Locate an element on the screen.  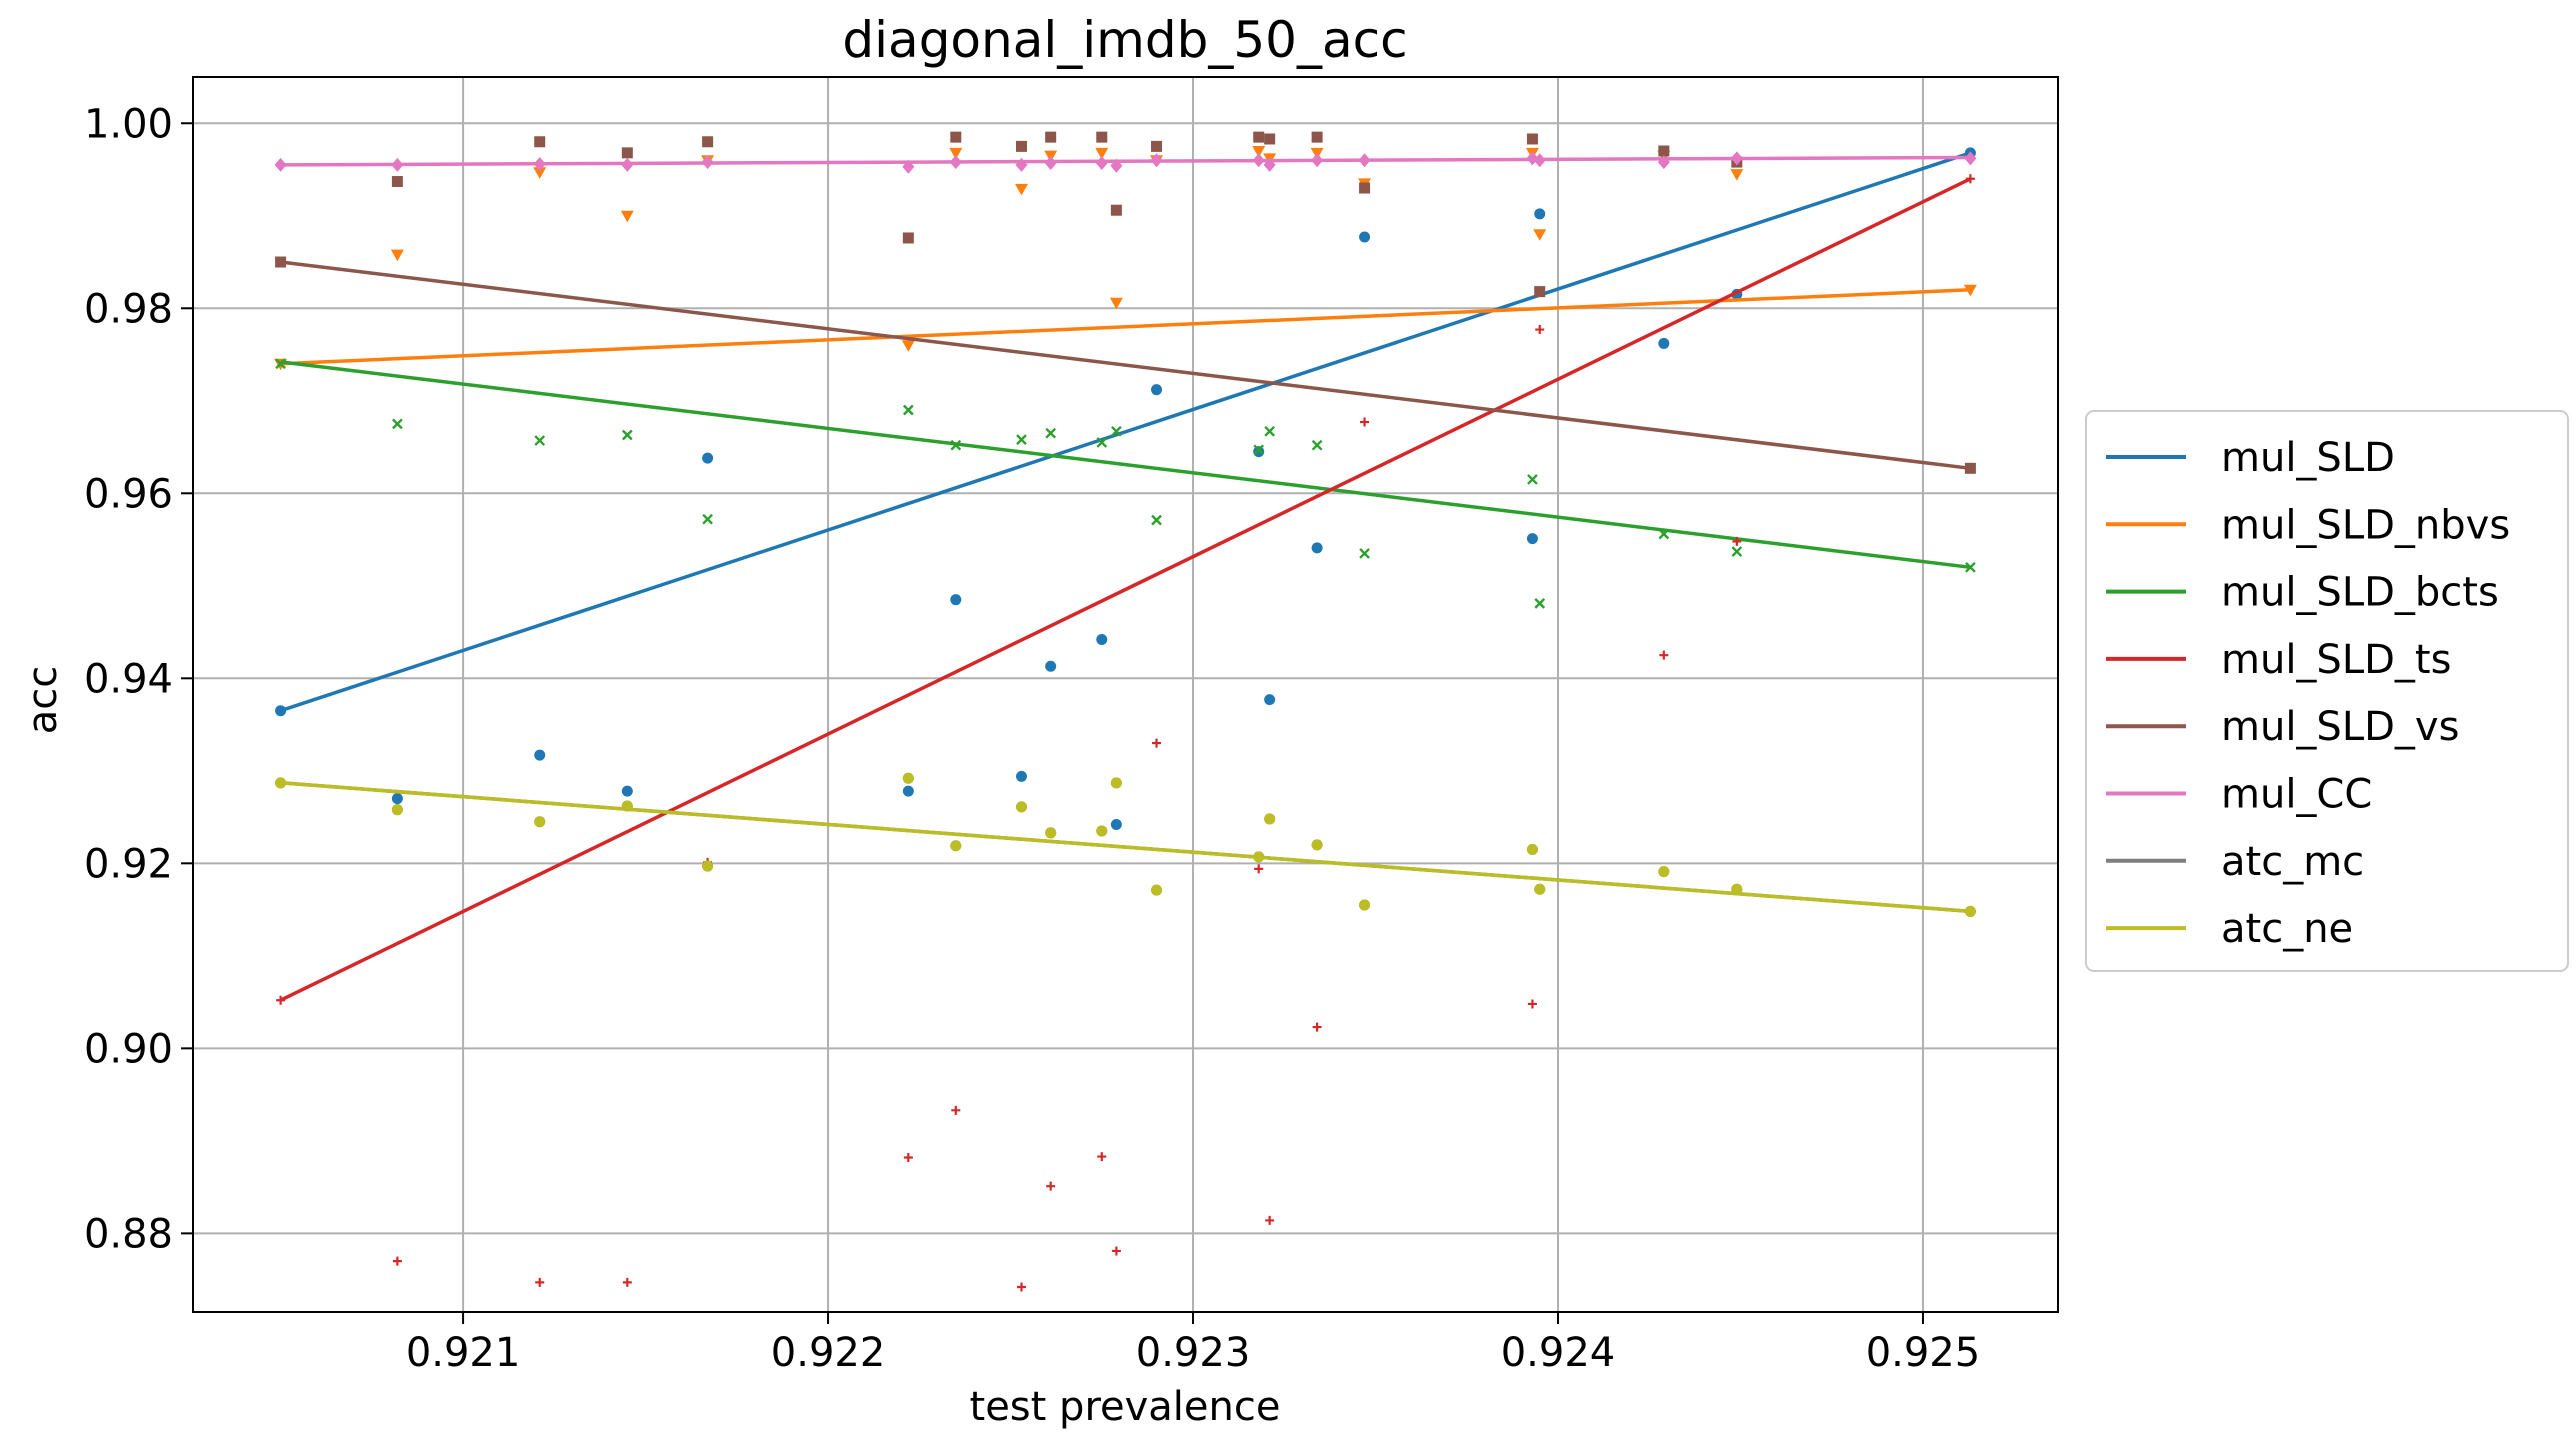
legend-item: mul_CC is located at coordinates (2239, 795).